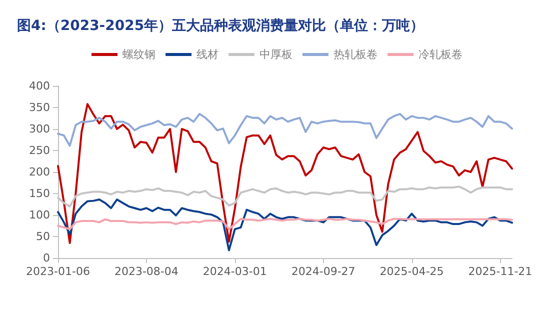 The height and width of the screenshot is (326, 554). I want to click on x-tick-label: 2025-11-21, so click(500, 271).